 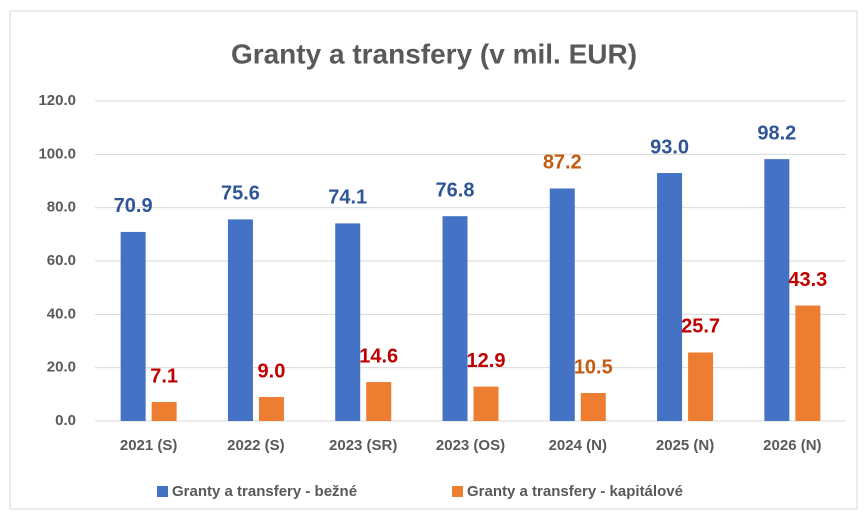 What do you see at coordinates (133, 206) in the screenshot?
I see `data-label: 70.9` at bounding box center [133, 206].